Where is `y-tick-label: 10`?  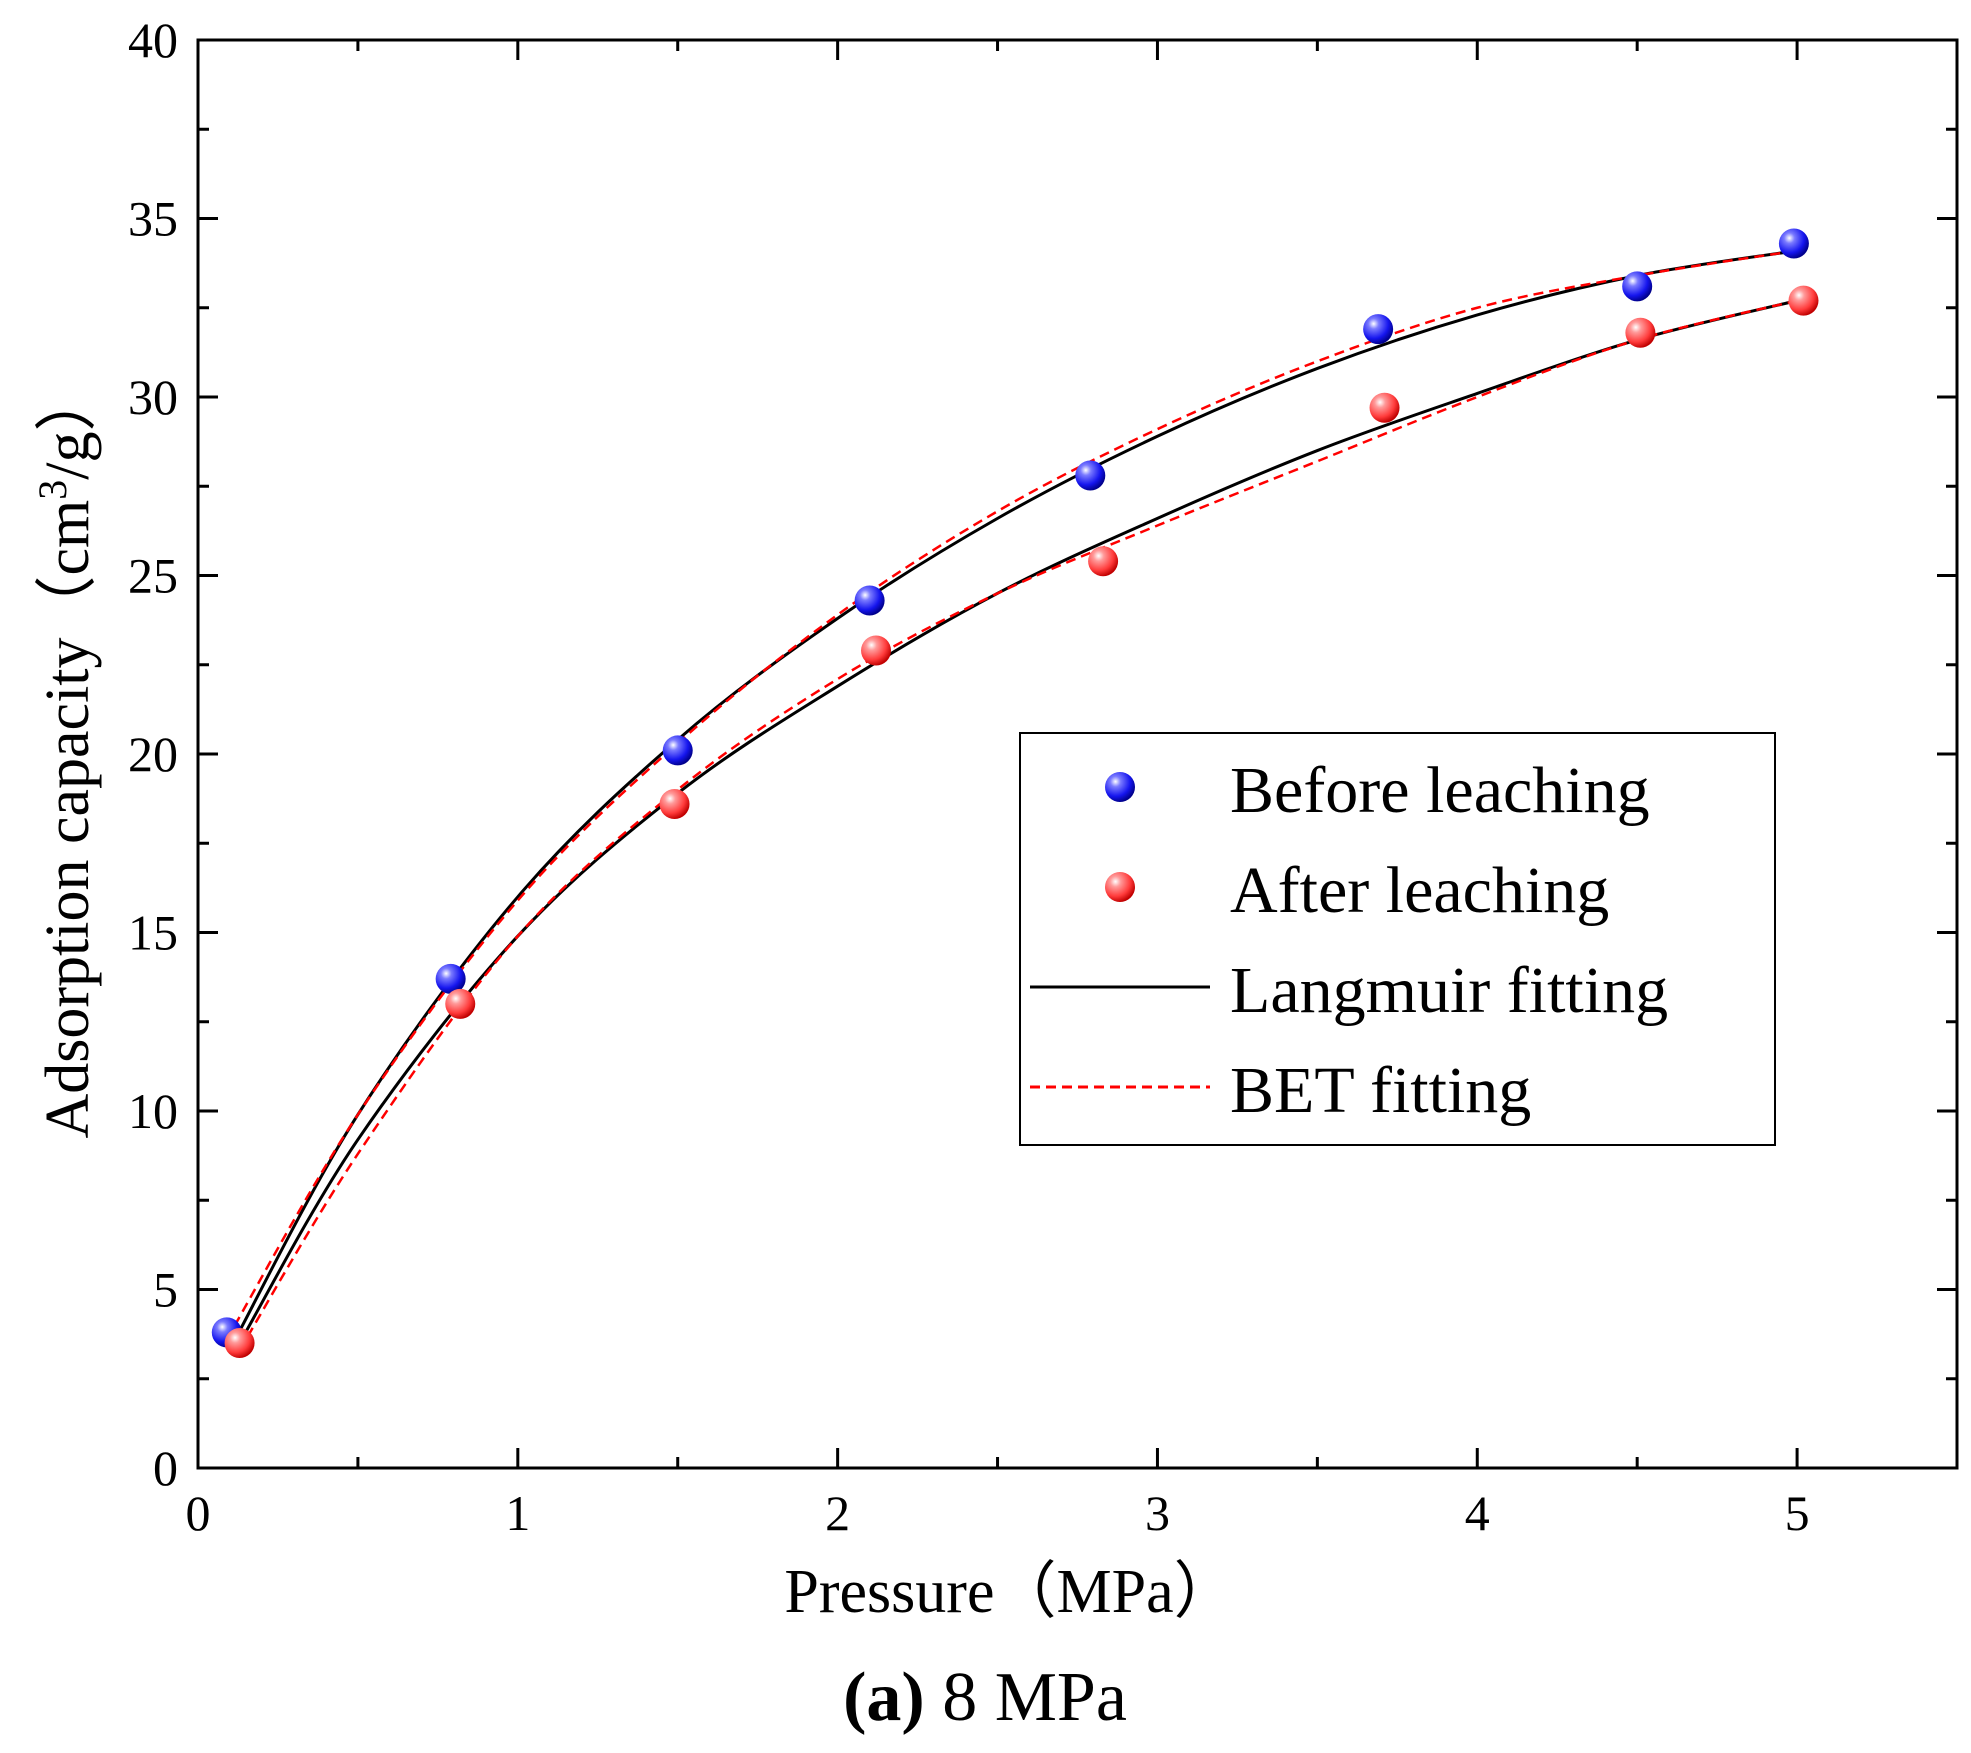
y-tick-label: 10 is located at coordinates (153, 1111).